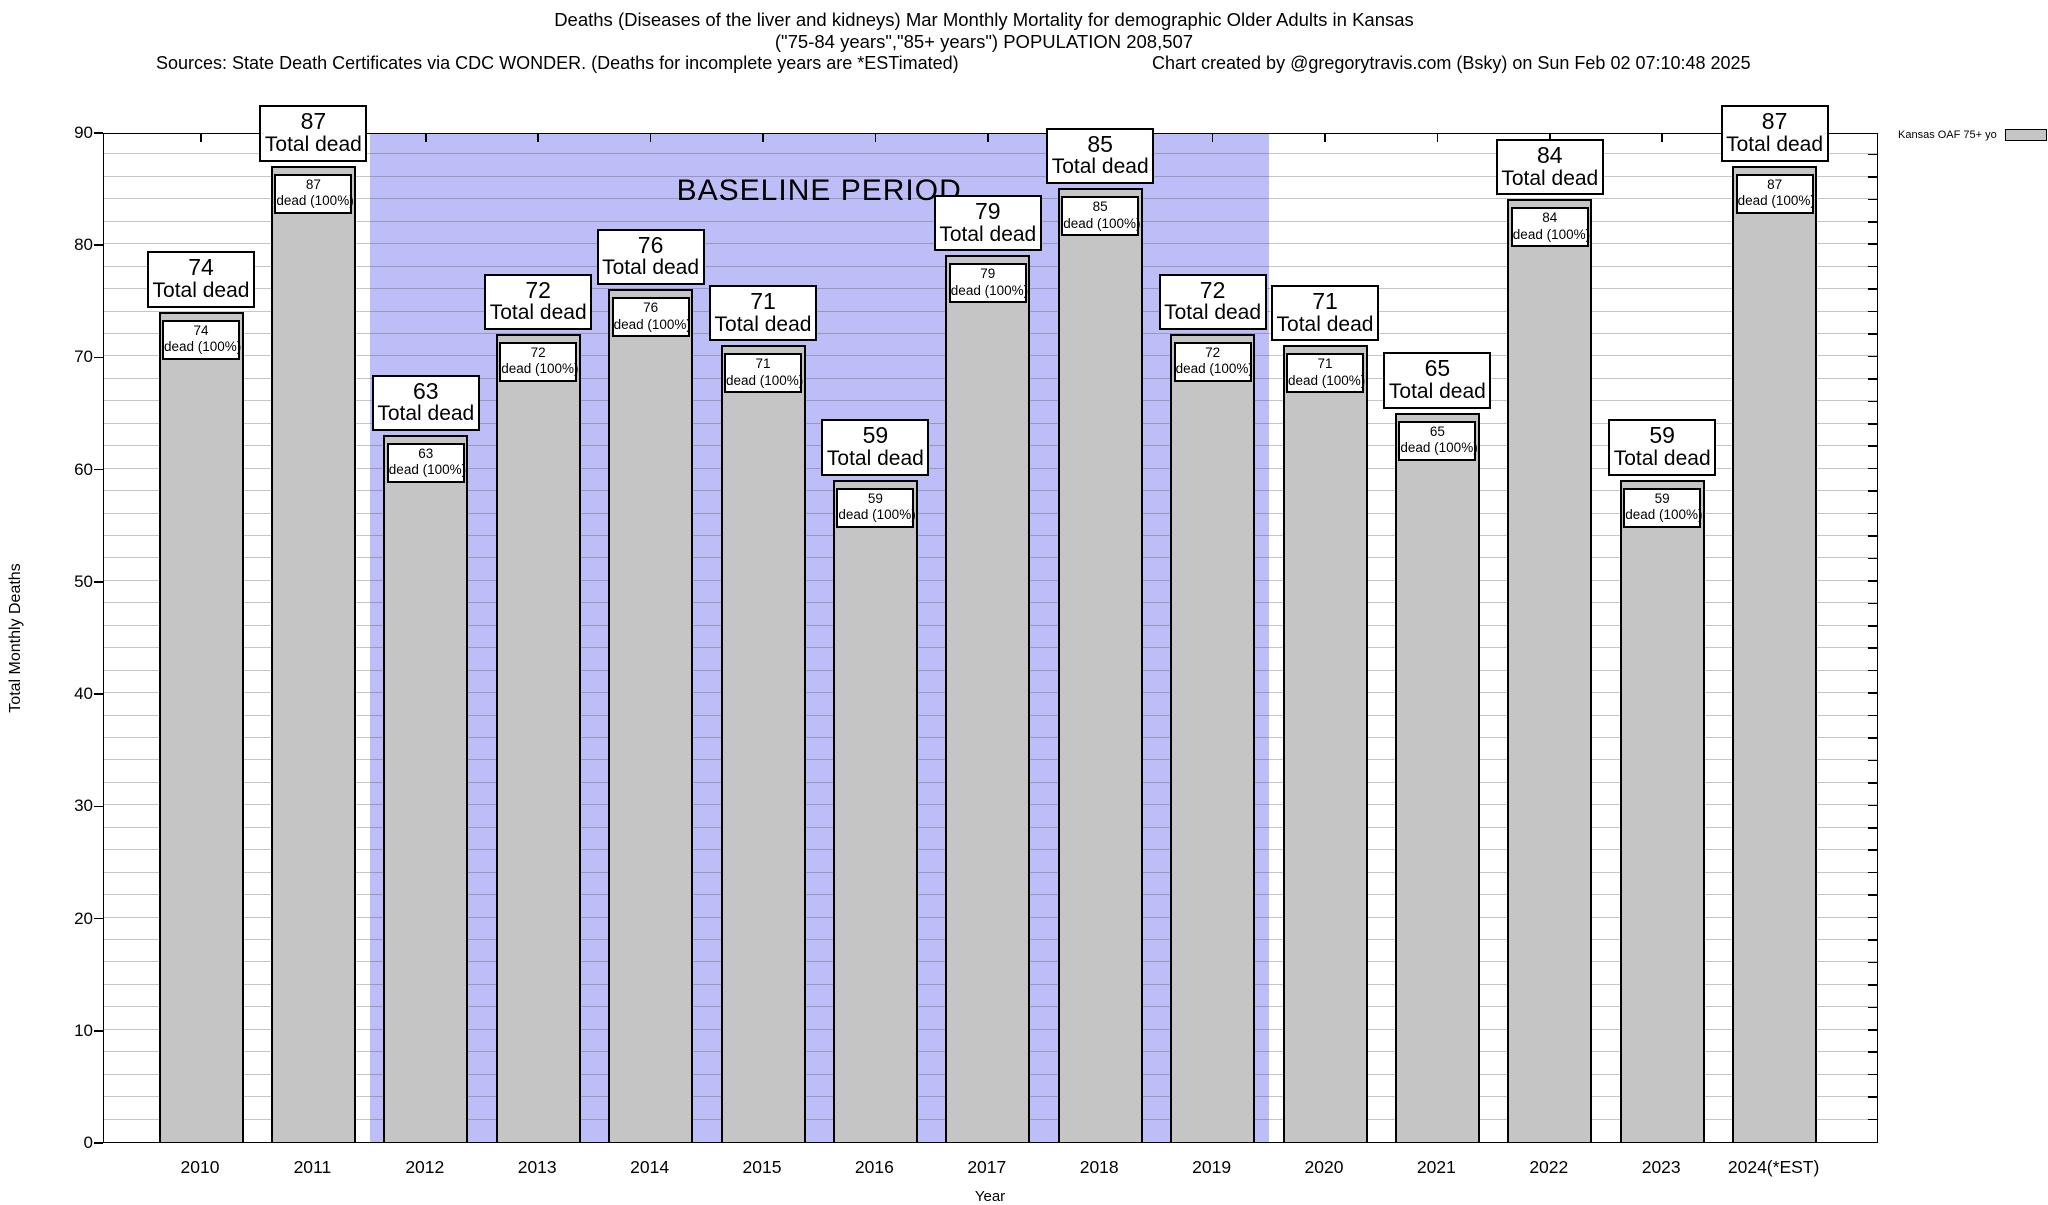 The image size is (2048, 1205). What do you see at coordinates (1437, 431) in the screenshot?
I see `bar-inner-value: 65` at bounding box center [1437, 431].